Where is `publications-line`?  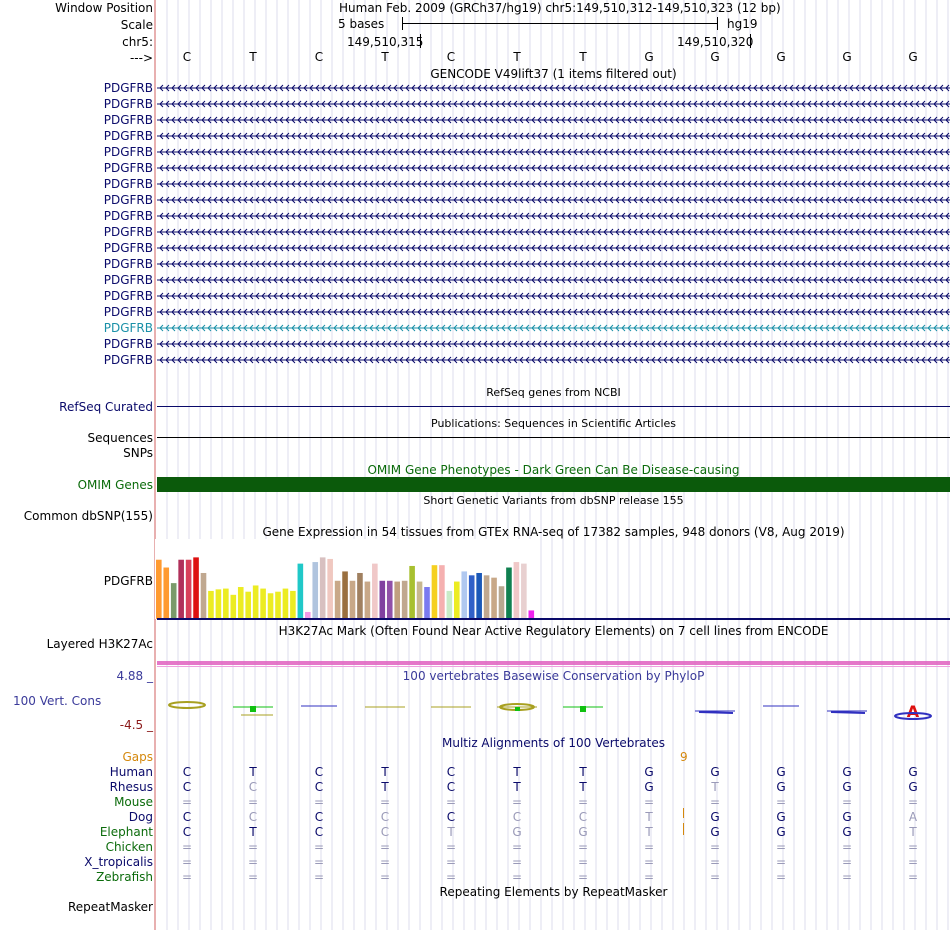 publications-line is located at coordinates (553, 437).